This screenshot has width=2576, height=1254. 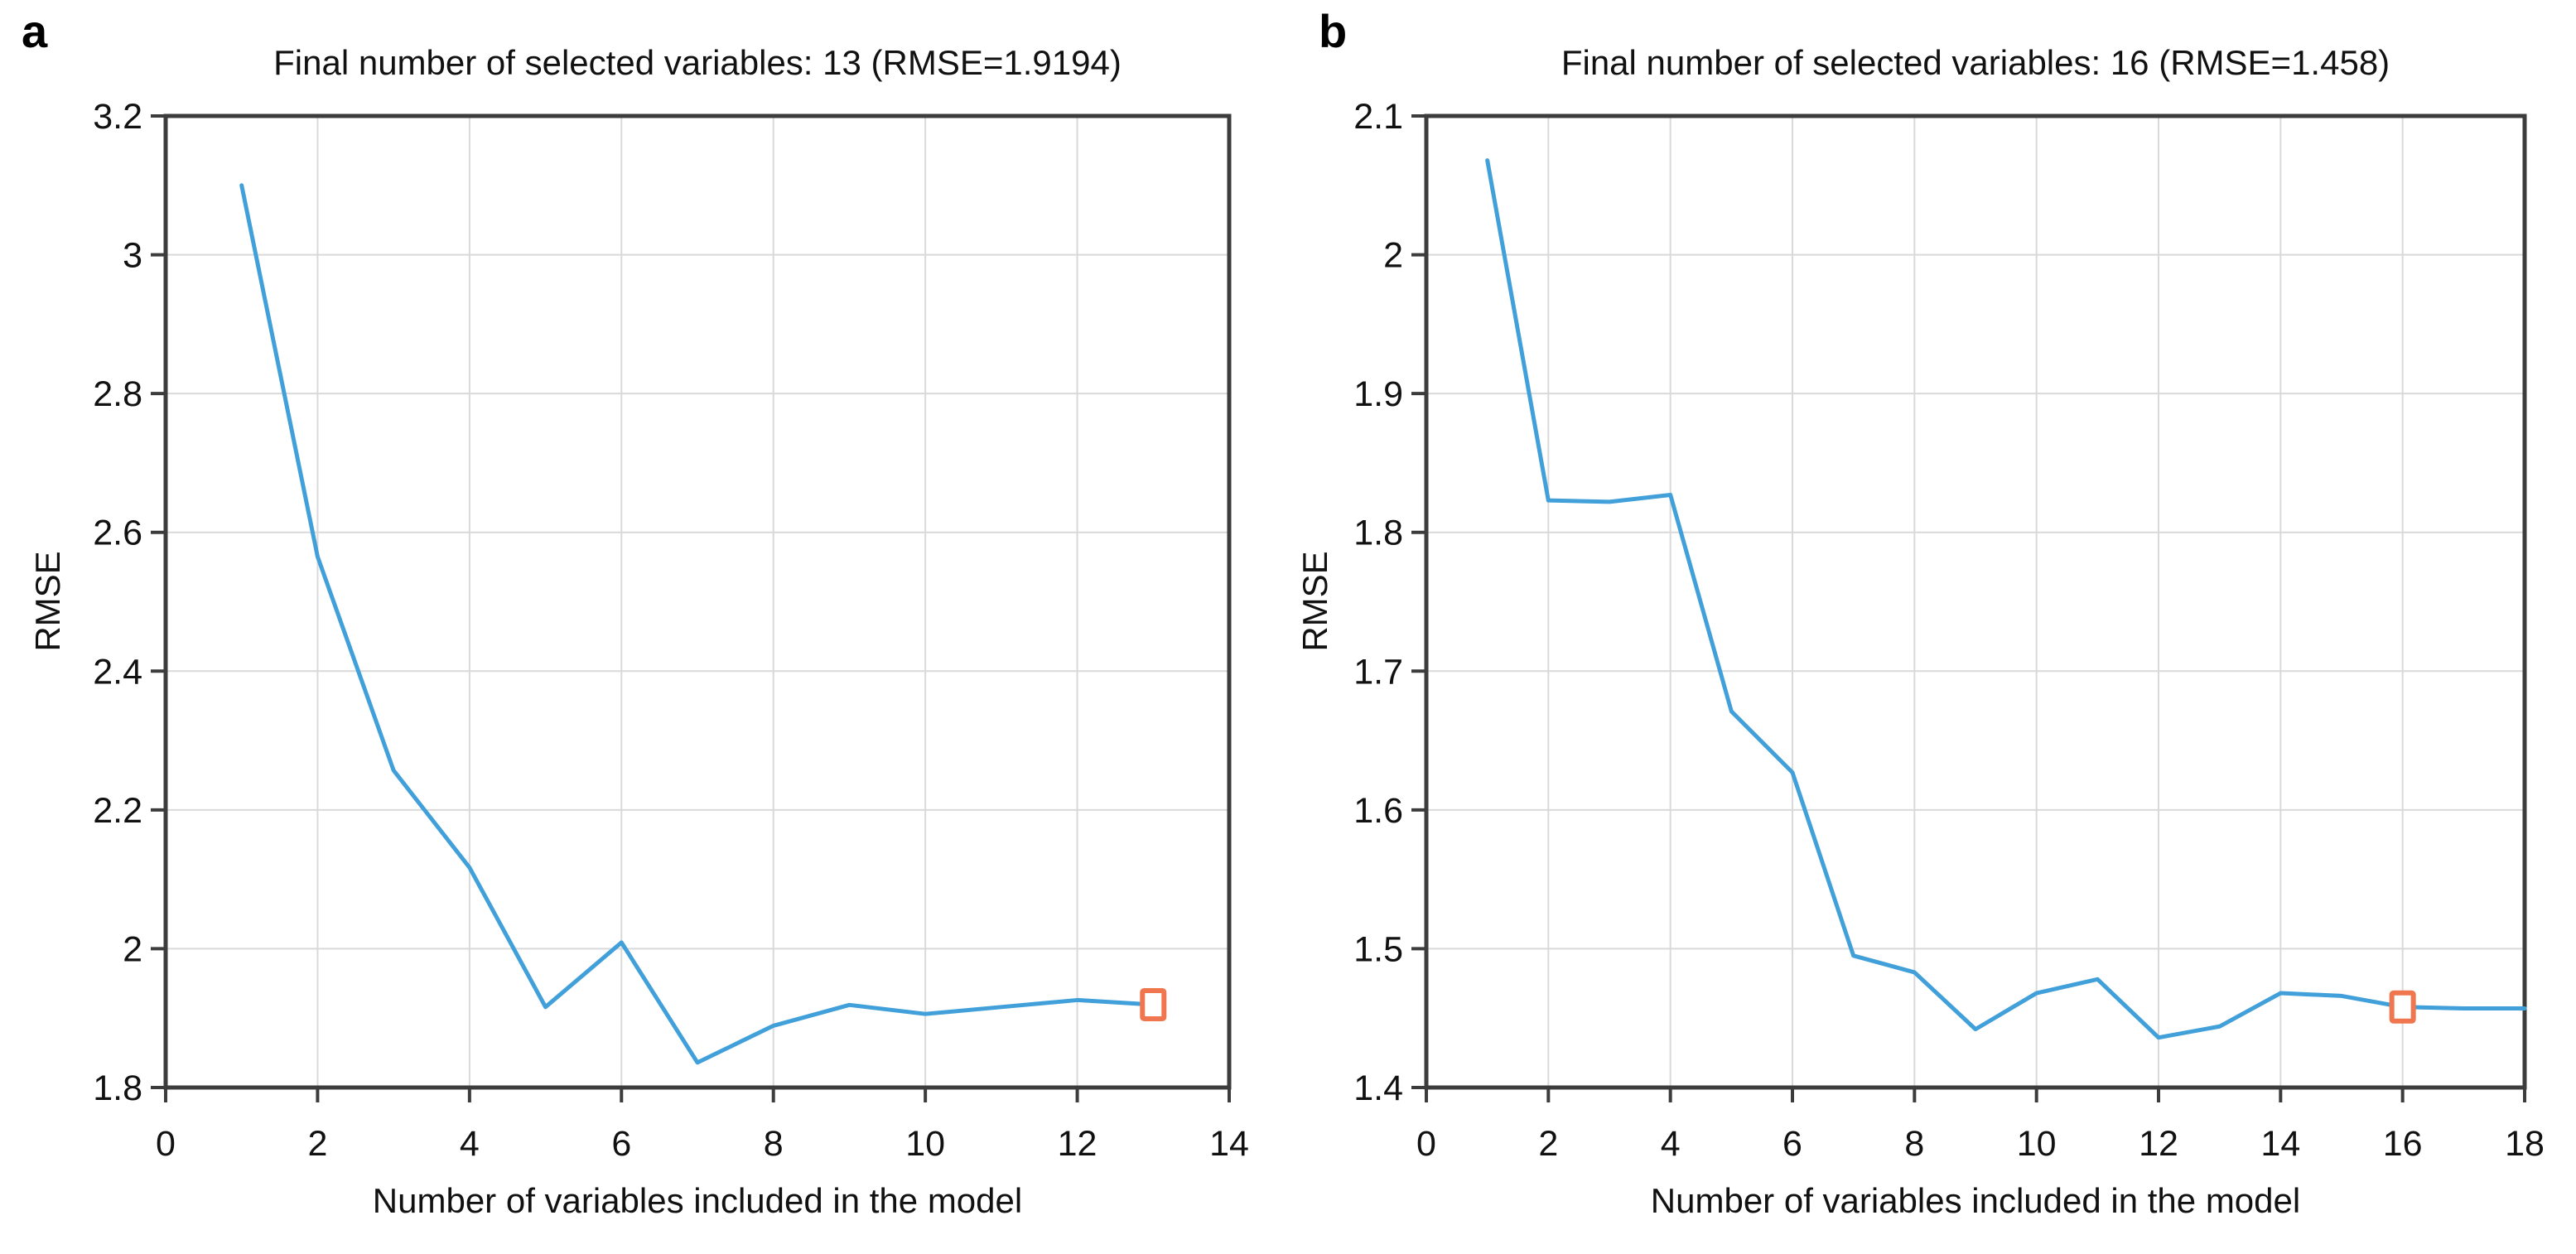 What do you see at coordinates (1153, 1004) in the screenshot?
I see `final-point-marker-a` at bounding box center [1153, 1004].